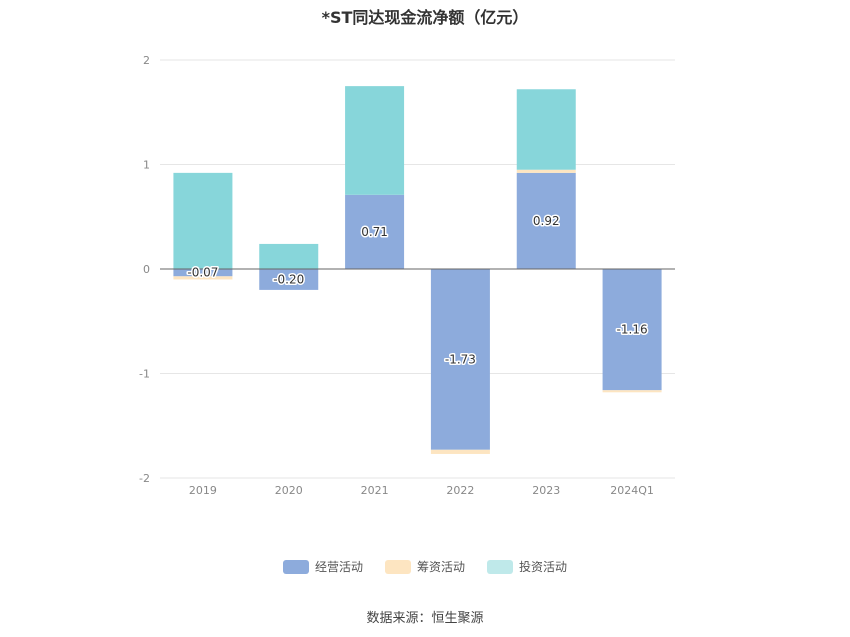 The width and height of the screenshot is (850, 637). What do you see at coordinates (425, 17) in the screenshot?
I see `chart-title: *ST同达现金流净额（亿元）` at bounding box center [425, 17].